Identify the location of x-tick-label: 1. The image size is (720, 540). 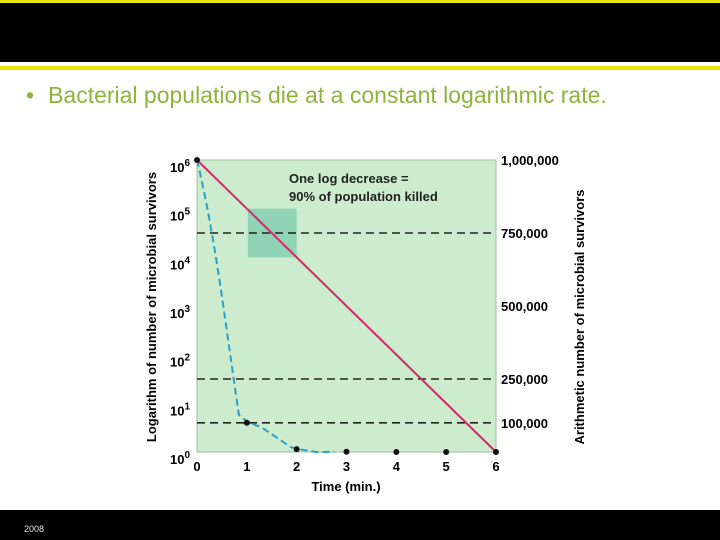
(246, 466).